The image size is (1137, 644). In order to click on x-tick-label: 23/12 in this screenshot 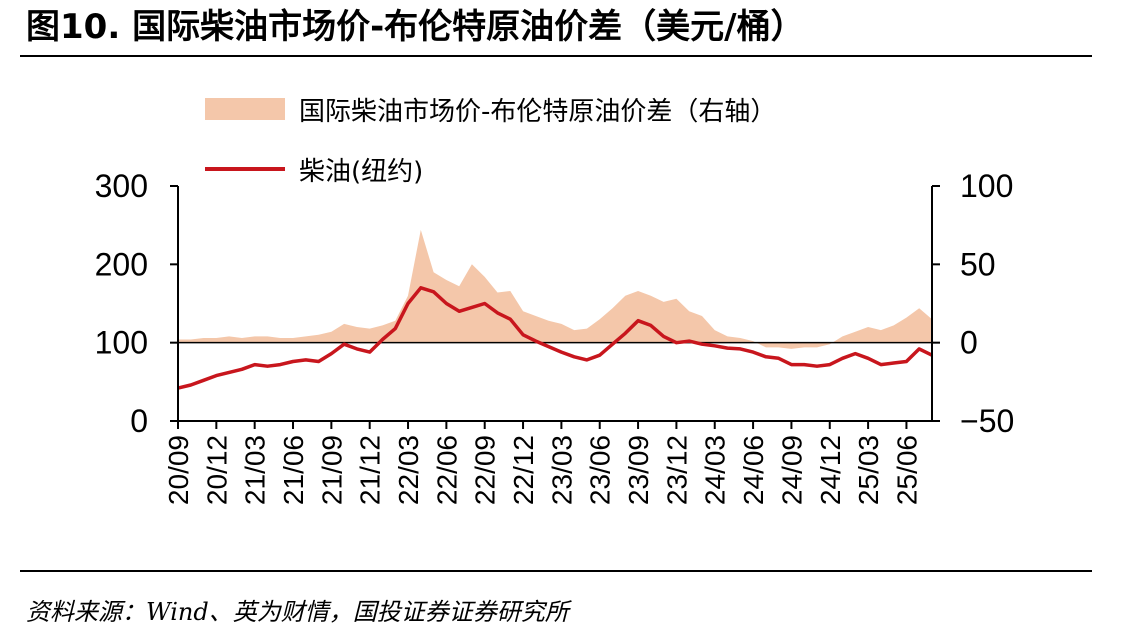, I will do `click(676, 470)`.